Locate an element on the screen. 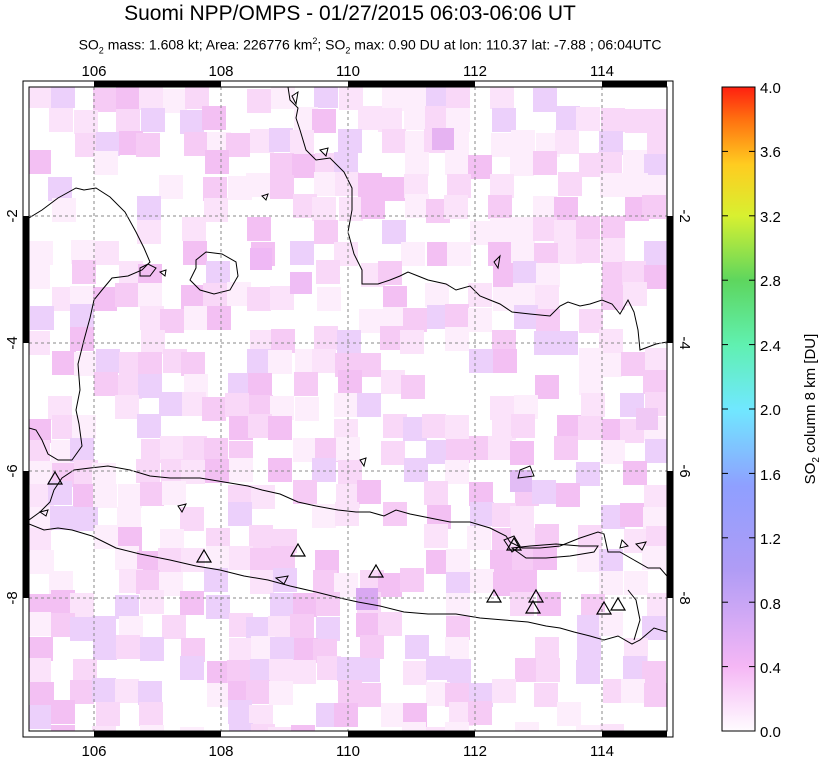 The image size is (823, 759). lon-tick-label: 114 is located at coordinates (602, 751).